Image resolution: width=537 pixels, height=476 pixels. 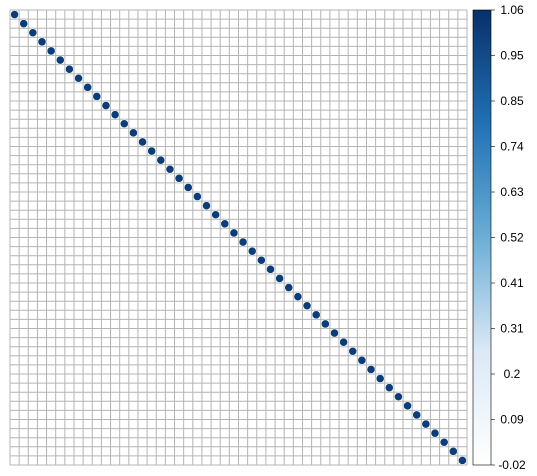 I want to click on colorbar-tick-label: 0.63, so click(x=512, y=192).